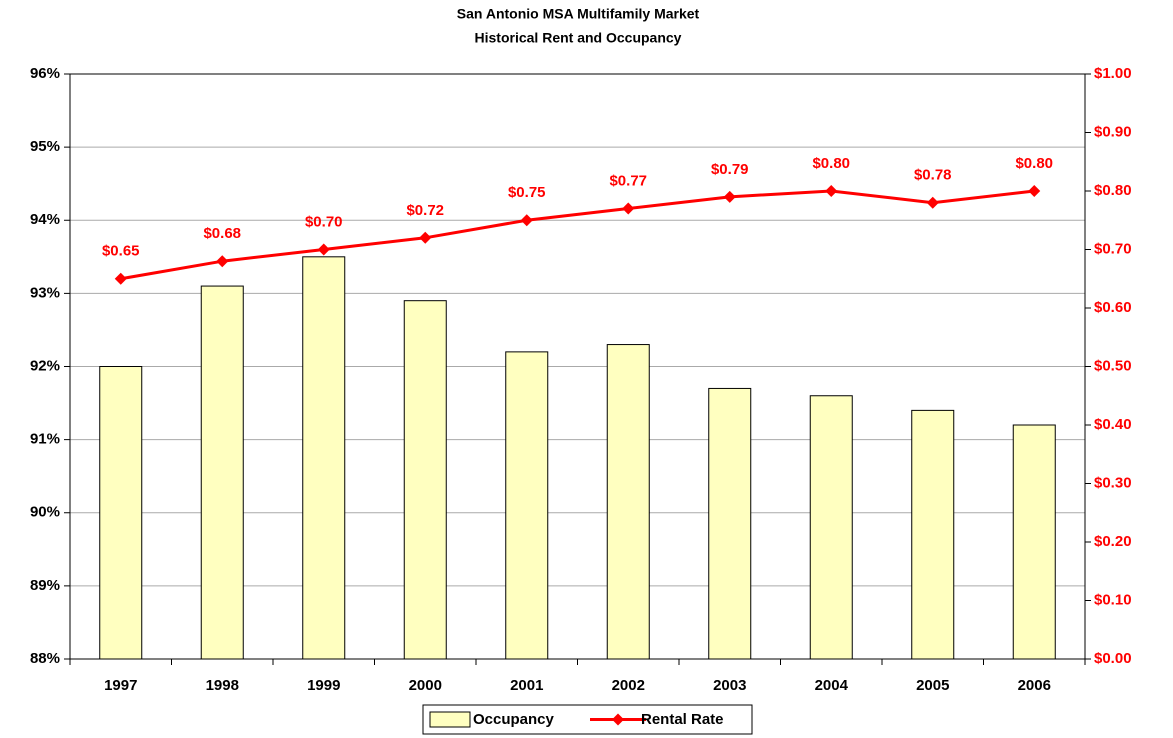 The height and width of the screenshot is (738, 1173). I want to click on data-label: $0.78, so click(933, 175).